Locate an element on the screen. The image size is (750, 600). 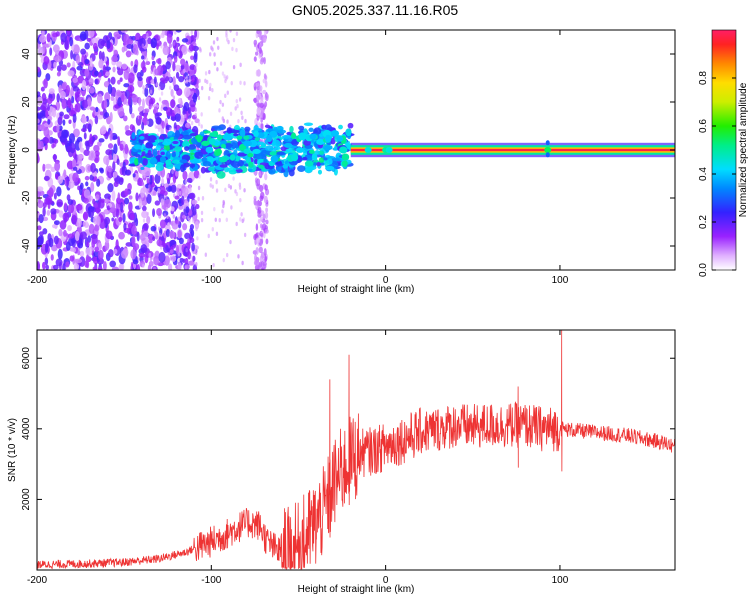
y-tick-label: -40 is located at coordinates (26, 245).